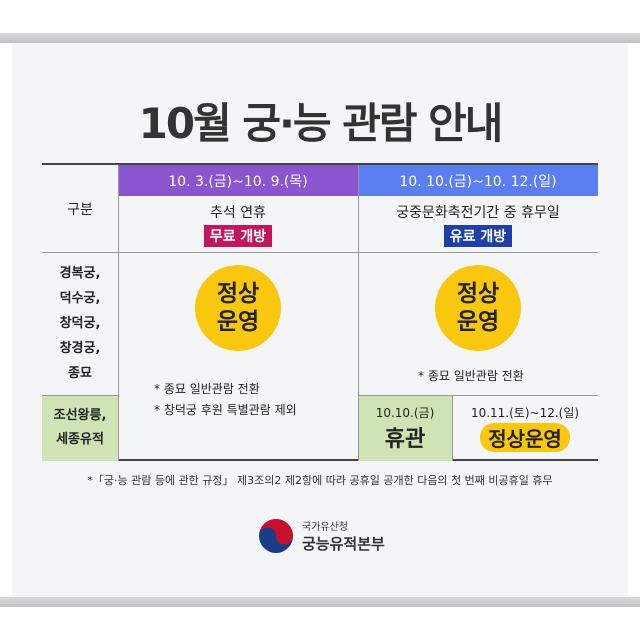 The width and height of the screenshot is (640, 640). Describe the element at coordinates (525, 413) in the screenshot. I see `open-date: 10.11.(토)~12.(일)` at that location.